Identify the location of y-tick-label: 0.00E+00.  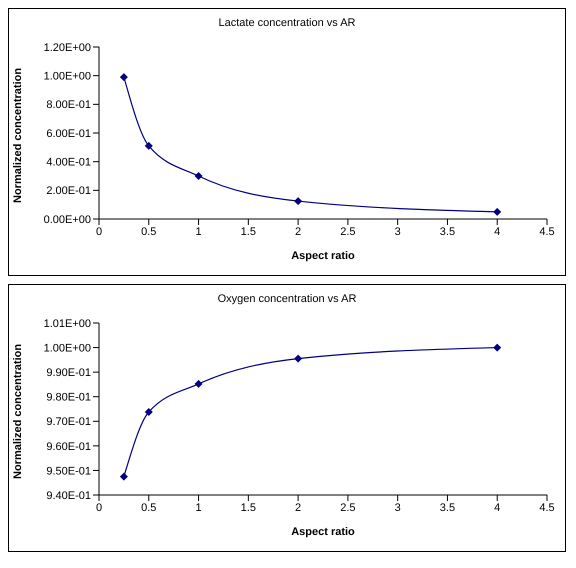
(67, 220).